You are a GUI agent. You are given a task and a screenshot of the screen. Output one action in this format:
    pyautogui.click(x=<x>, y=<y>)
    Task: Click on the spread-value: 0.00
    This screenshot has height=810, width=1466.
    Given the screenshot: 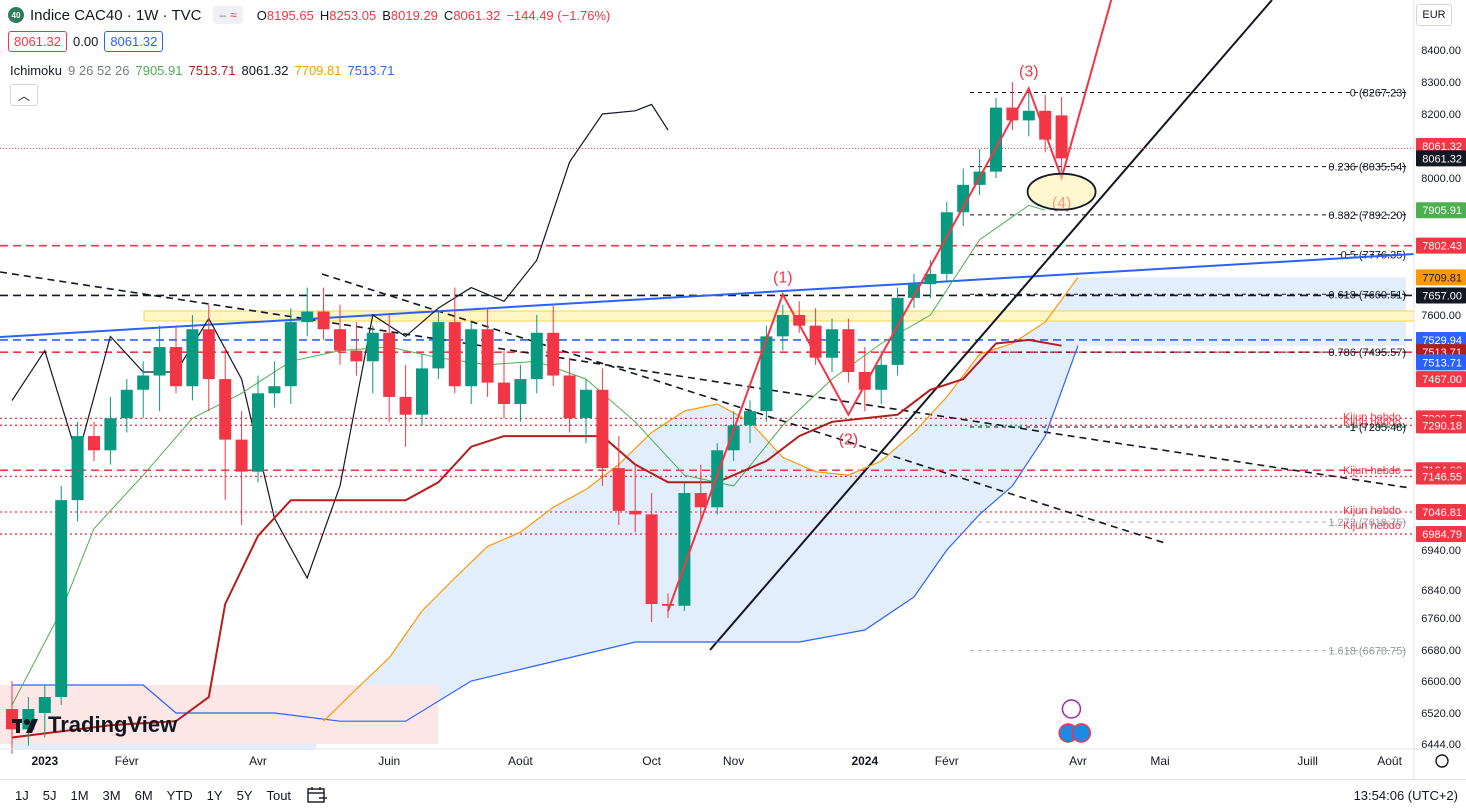 What is the action you would take?
    pyautogui.click(x=86, y=41)
    